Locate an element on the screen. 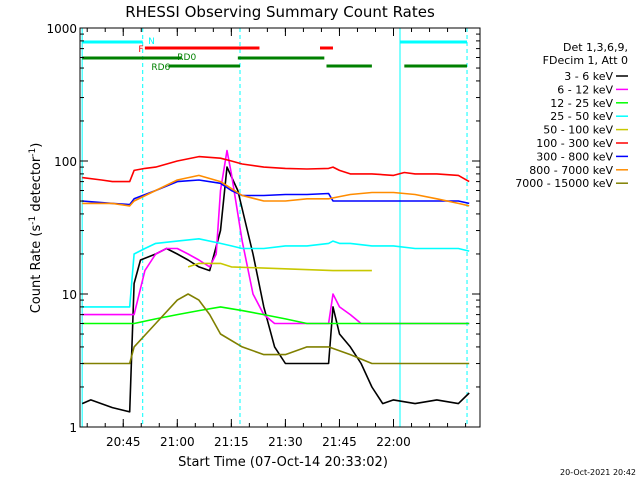 This screenshot has width=640, height=485. legend-label: 100 - 300 keV is located at coordinates (574, 143).